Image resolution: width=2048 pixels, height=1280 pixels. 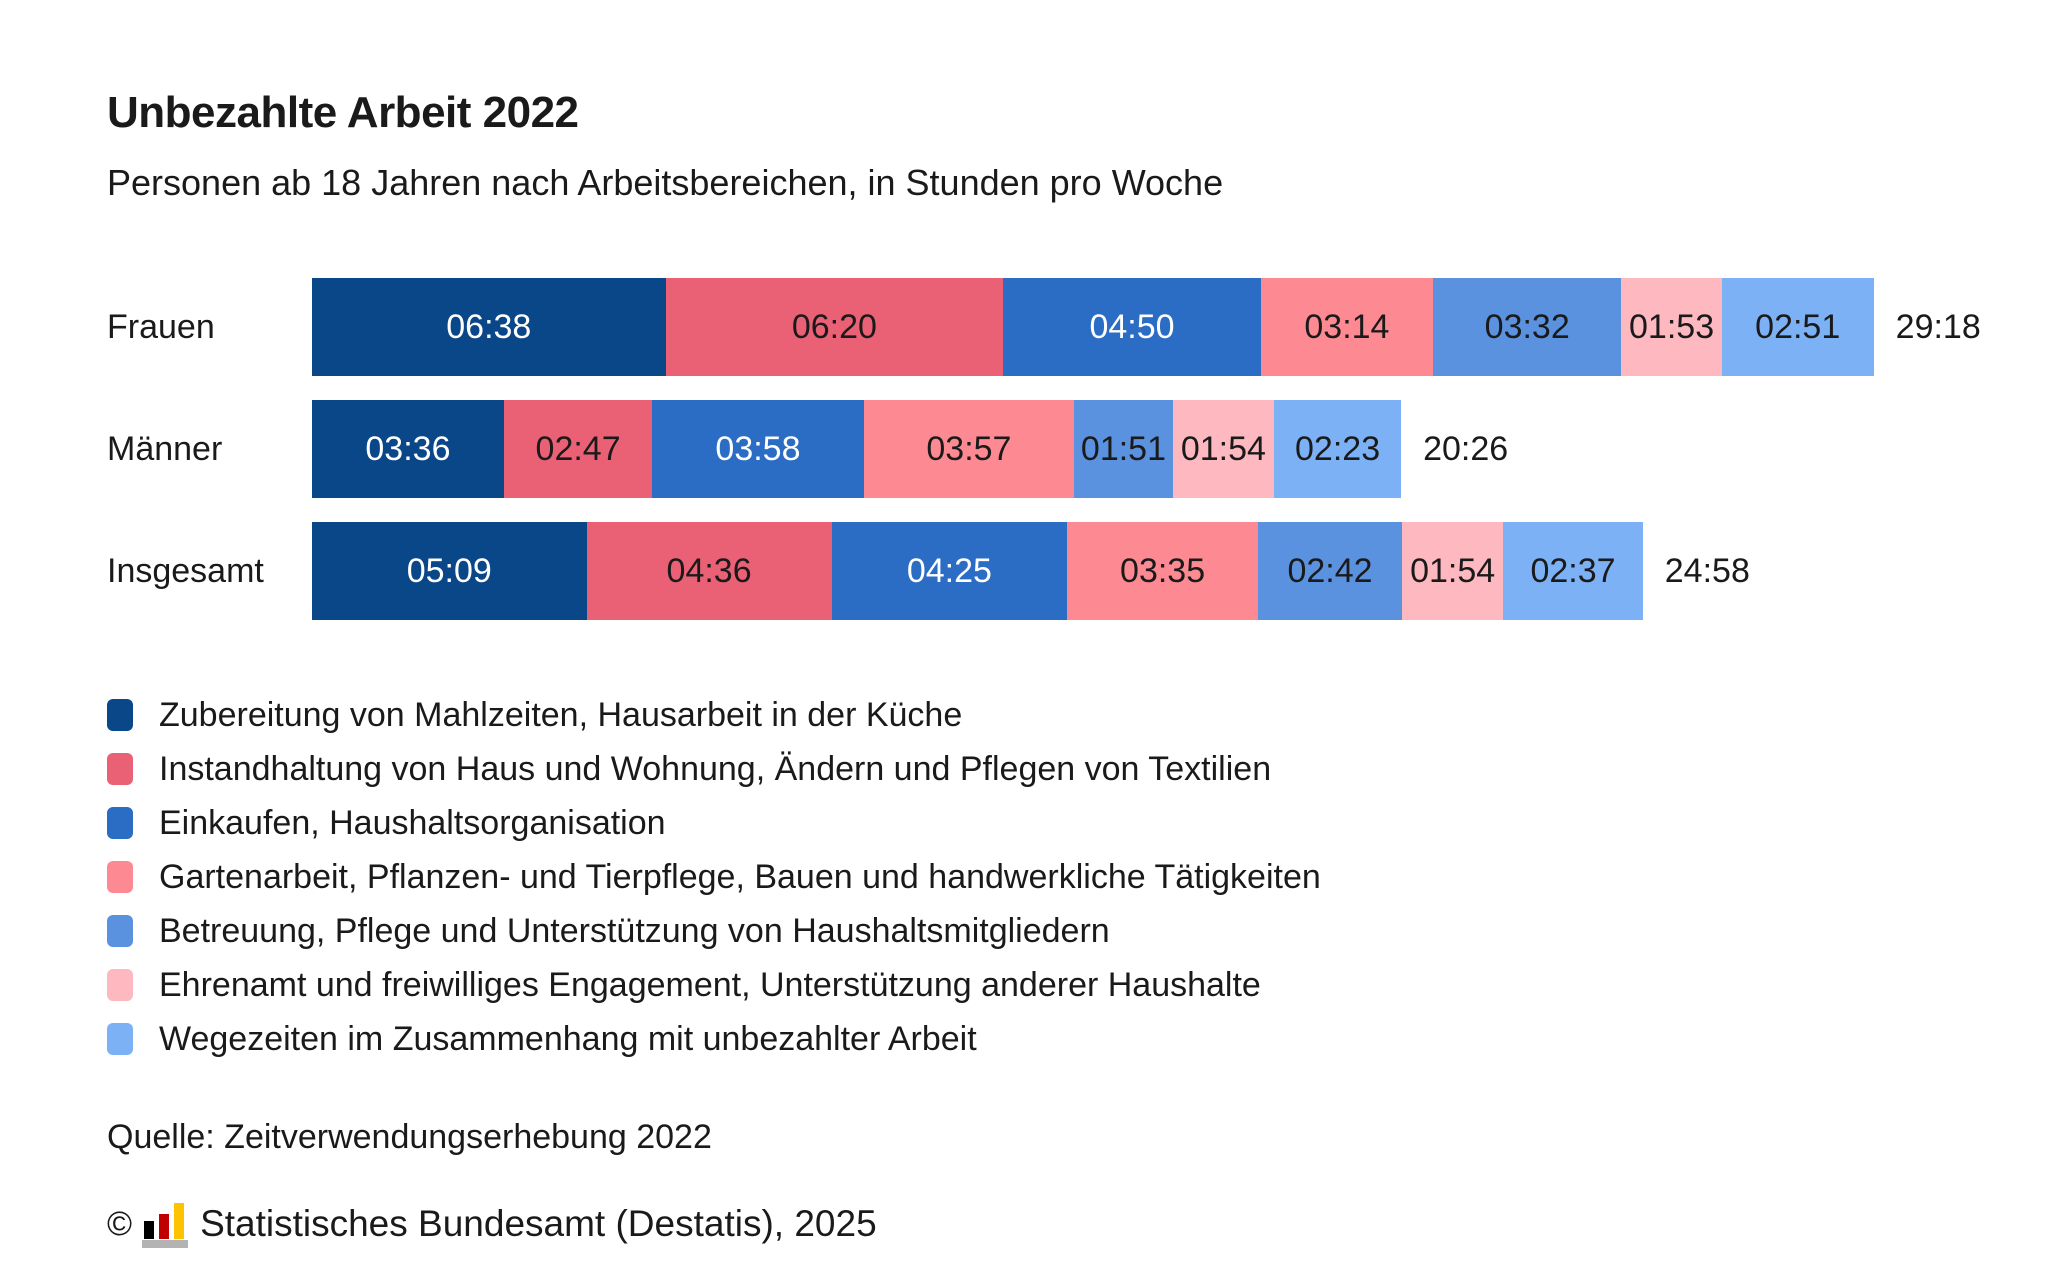 I want to click on row-total: 24:58, so click(x=1707, y=570).